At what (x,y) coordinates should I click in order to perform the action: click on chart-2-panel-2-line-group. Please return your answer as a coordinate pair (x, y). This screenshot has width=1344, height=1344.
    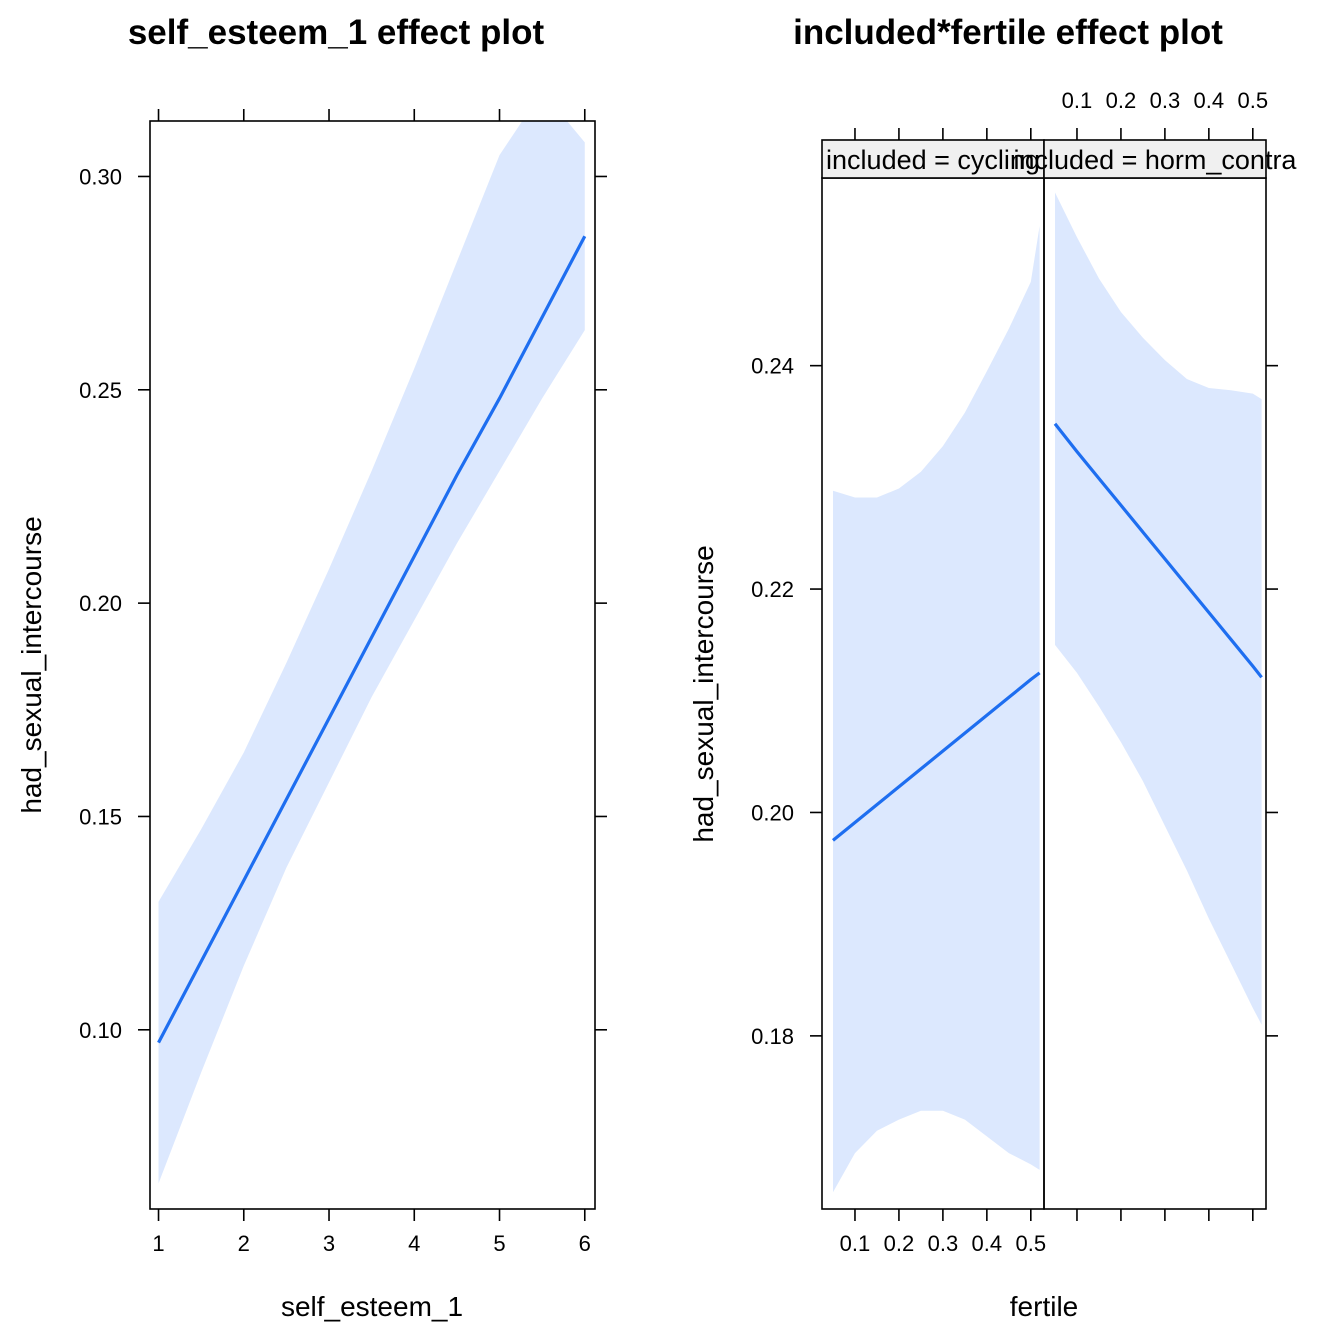
    Looking at the image, I should click on (1158, 550).